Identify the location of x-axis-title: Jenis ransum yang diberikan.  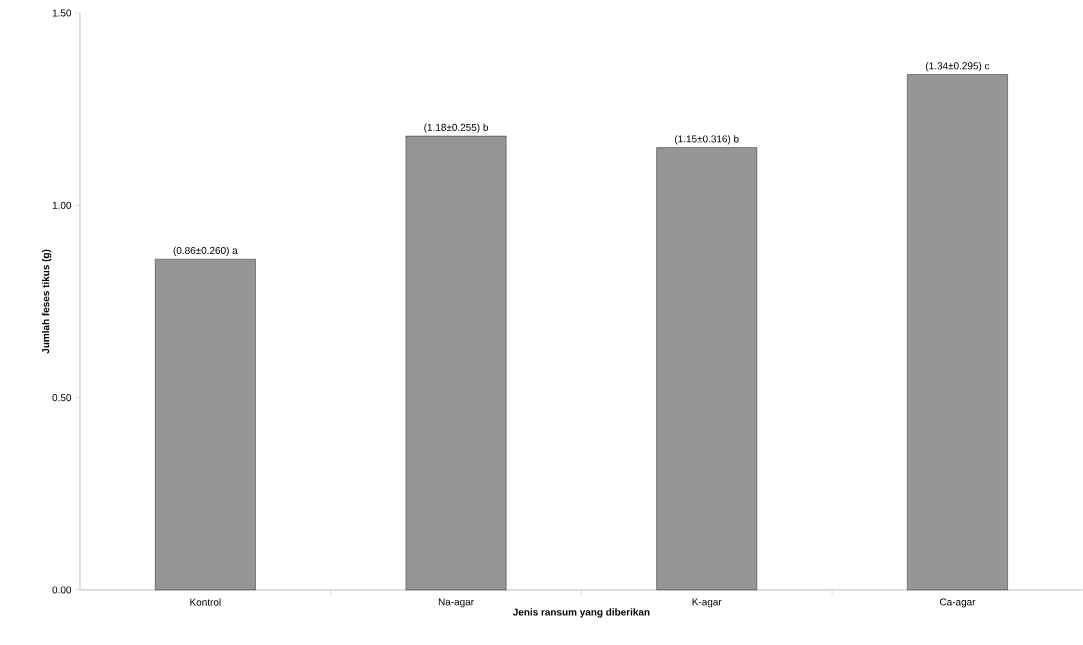
(581, 613).